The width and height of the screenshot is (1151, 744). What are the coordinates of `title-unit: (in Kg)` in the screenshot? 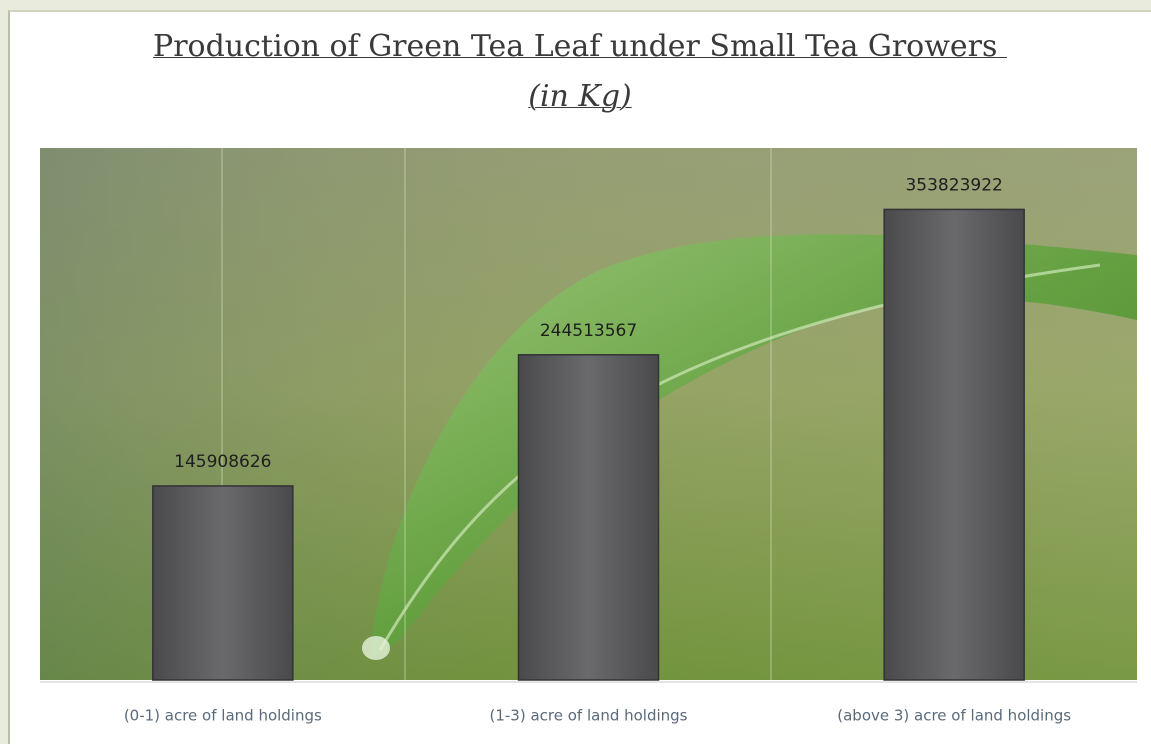 It's located at (580, 96).